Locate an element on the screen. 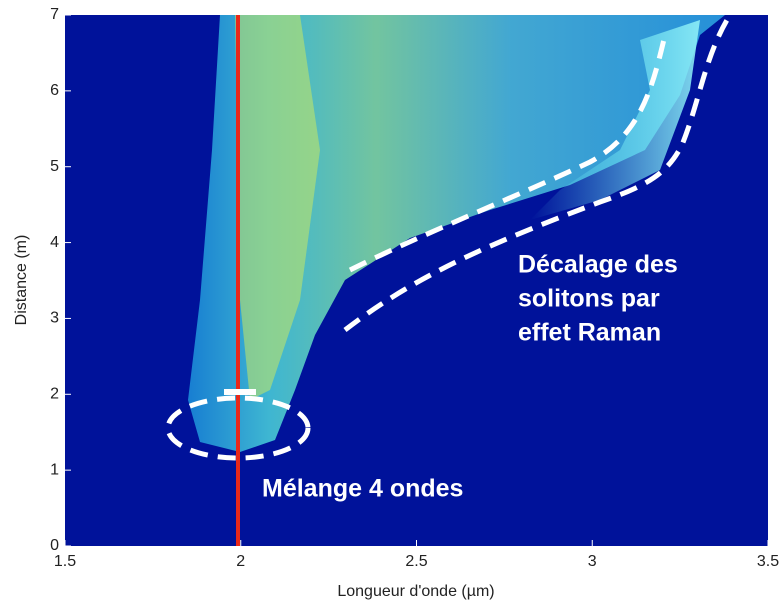 This screenshot has height=605, width=782. annotation: Décalage des is located at coordinates (598, 265).